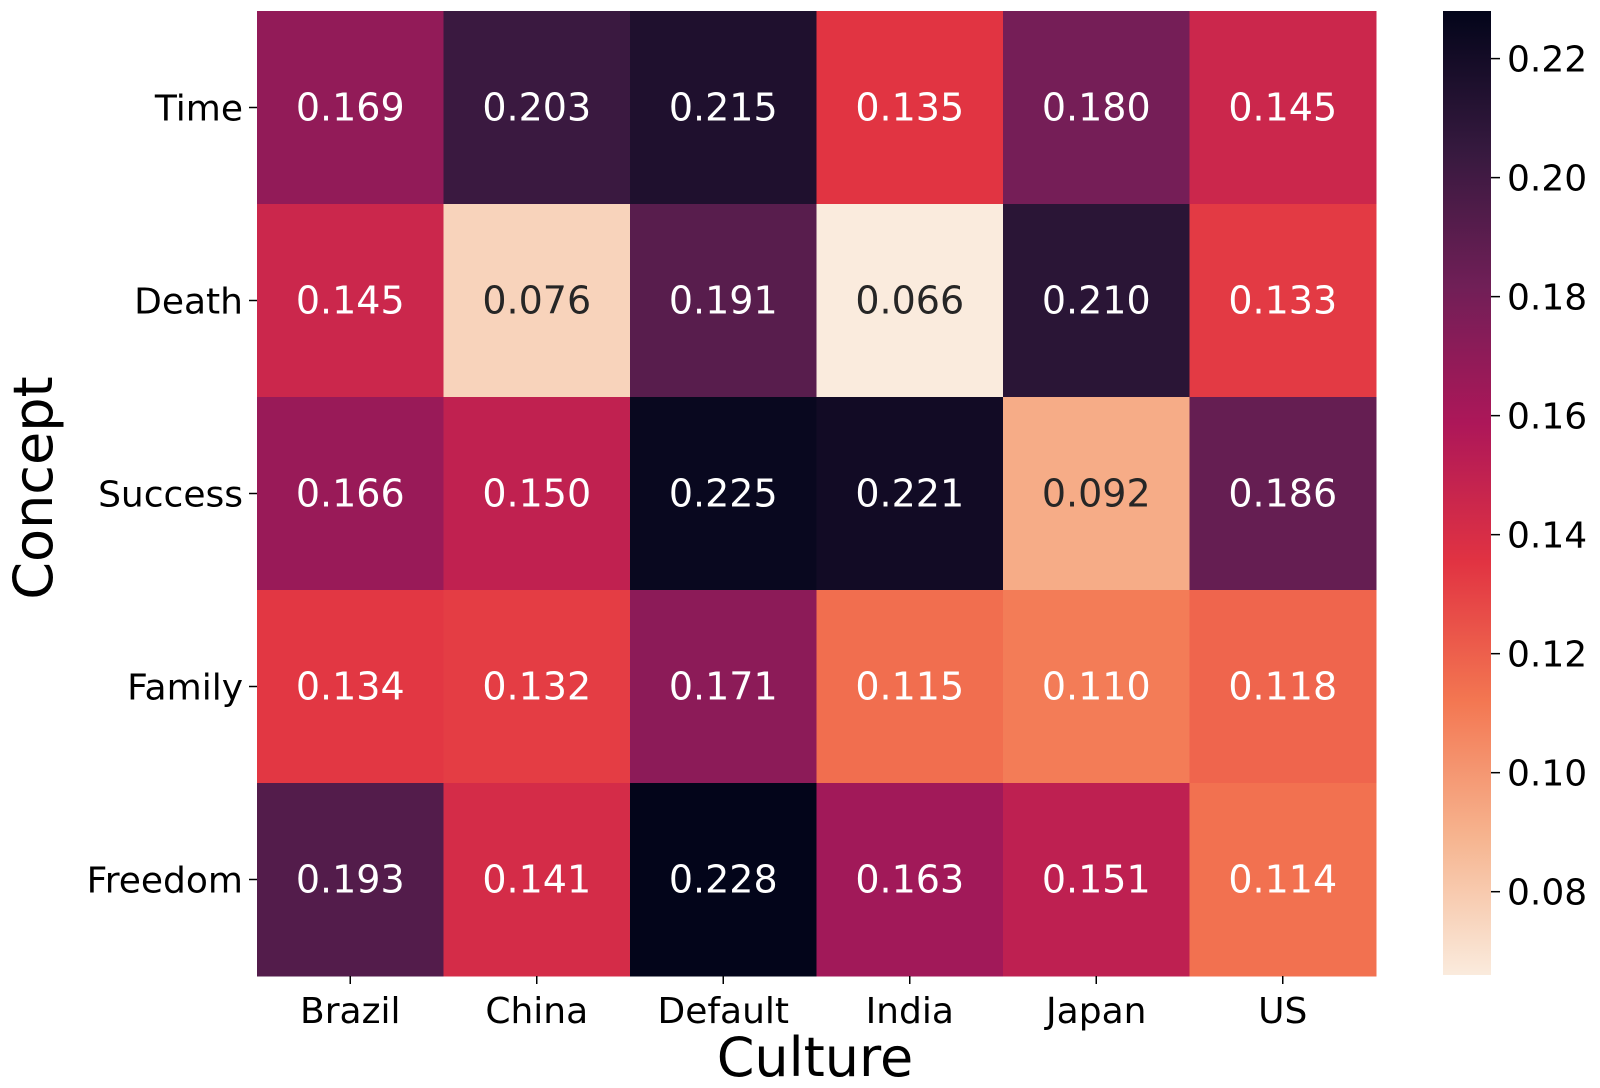 This screenshot has width=1600, height=1088. I want to click on x-axis-title: Culture, so click(815, 1057).